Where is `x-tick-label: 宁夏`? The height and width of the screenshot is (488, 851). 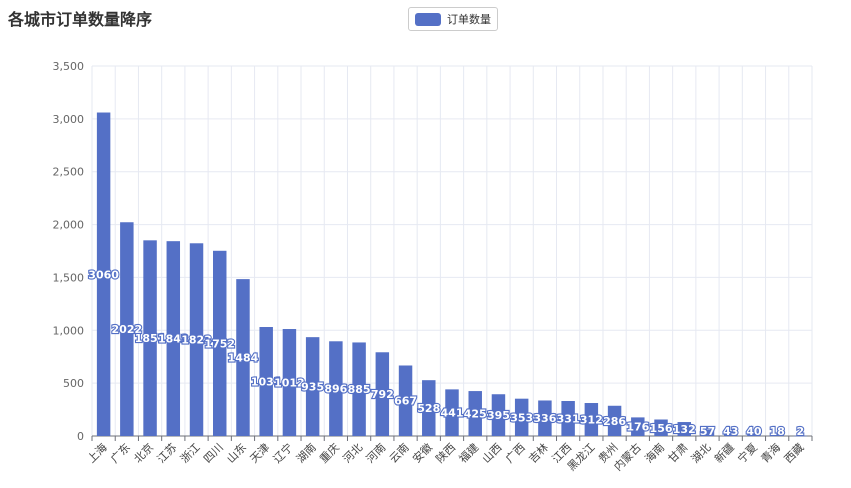
x-tick-label: 宁夏 is located at coordinates (747, 452).